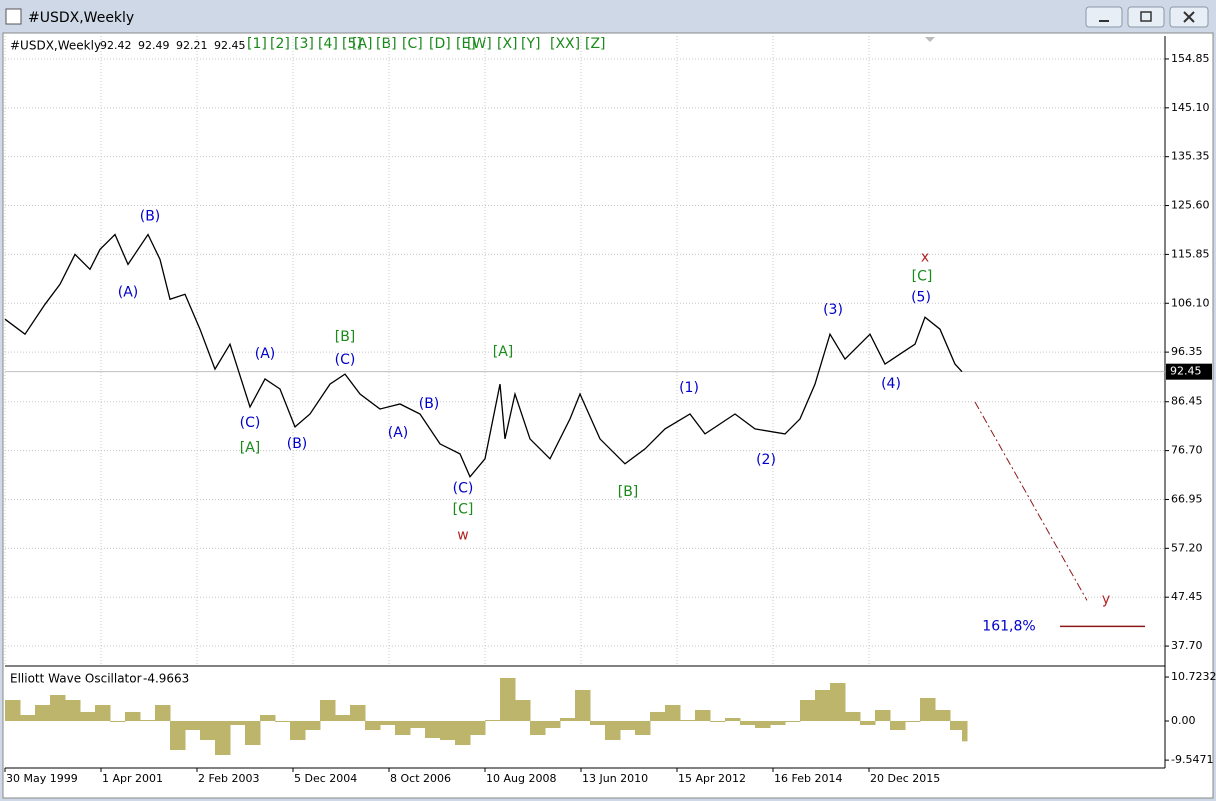 Image resolution: width=1216 pixels, height=801 pixels. I want to click on wave-button: [1], so click(257, 44).